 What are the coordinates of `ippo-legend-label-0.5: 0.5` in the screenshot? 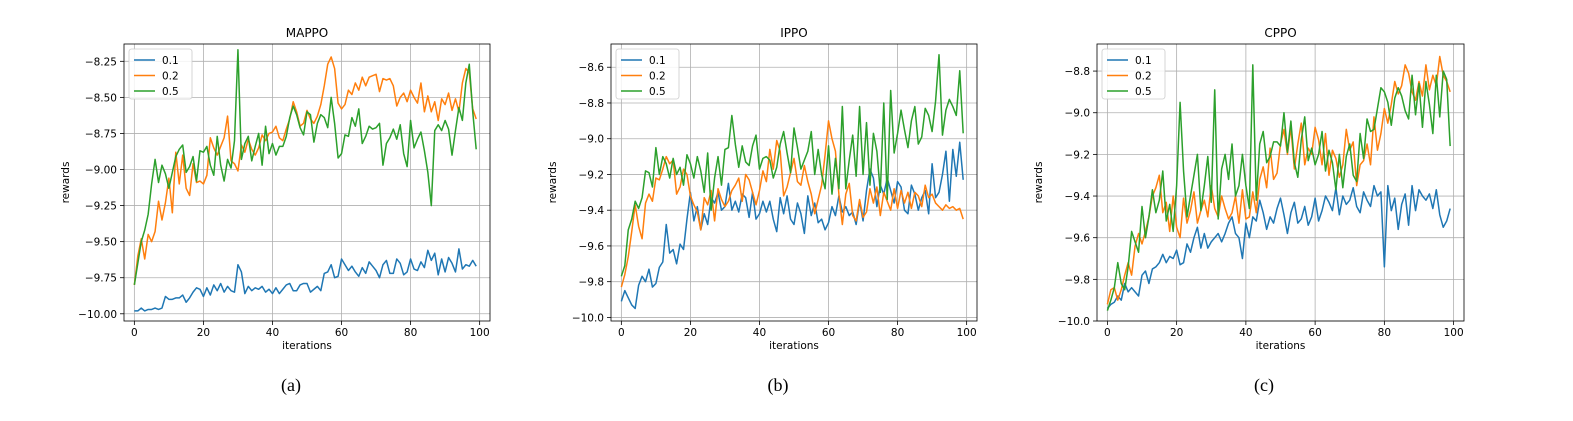 It's located at (657, 92).